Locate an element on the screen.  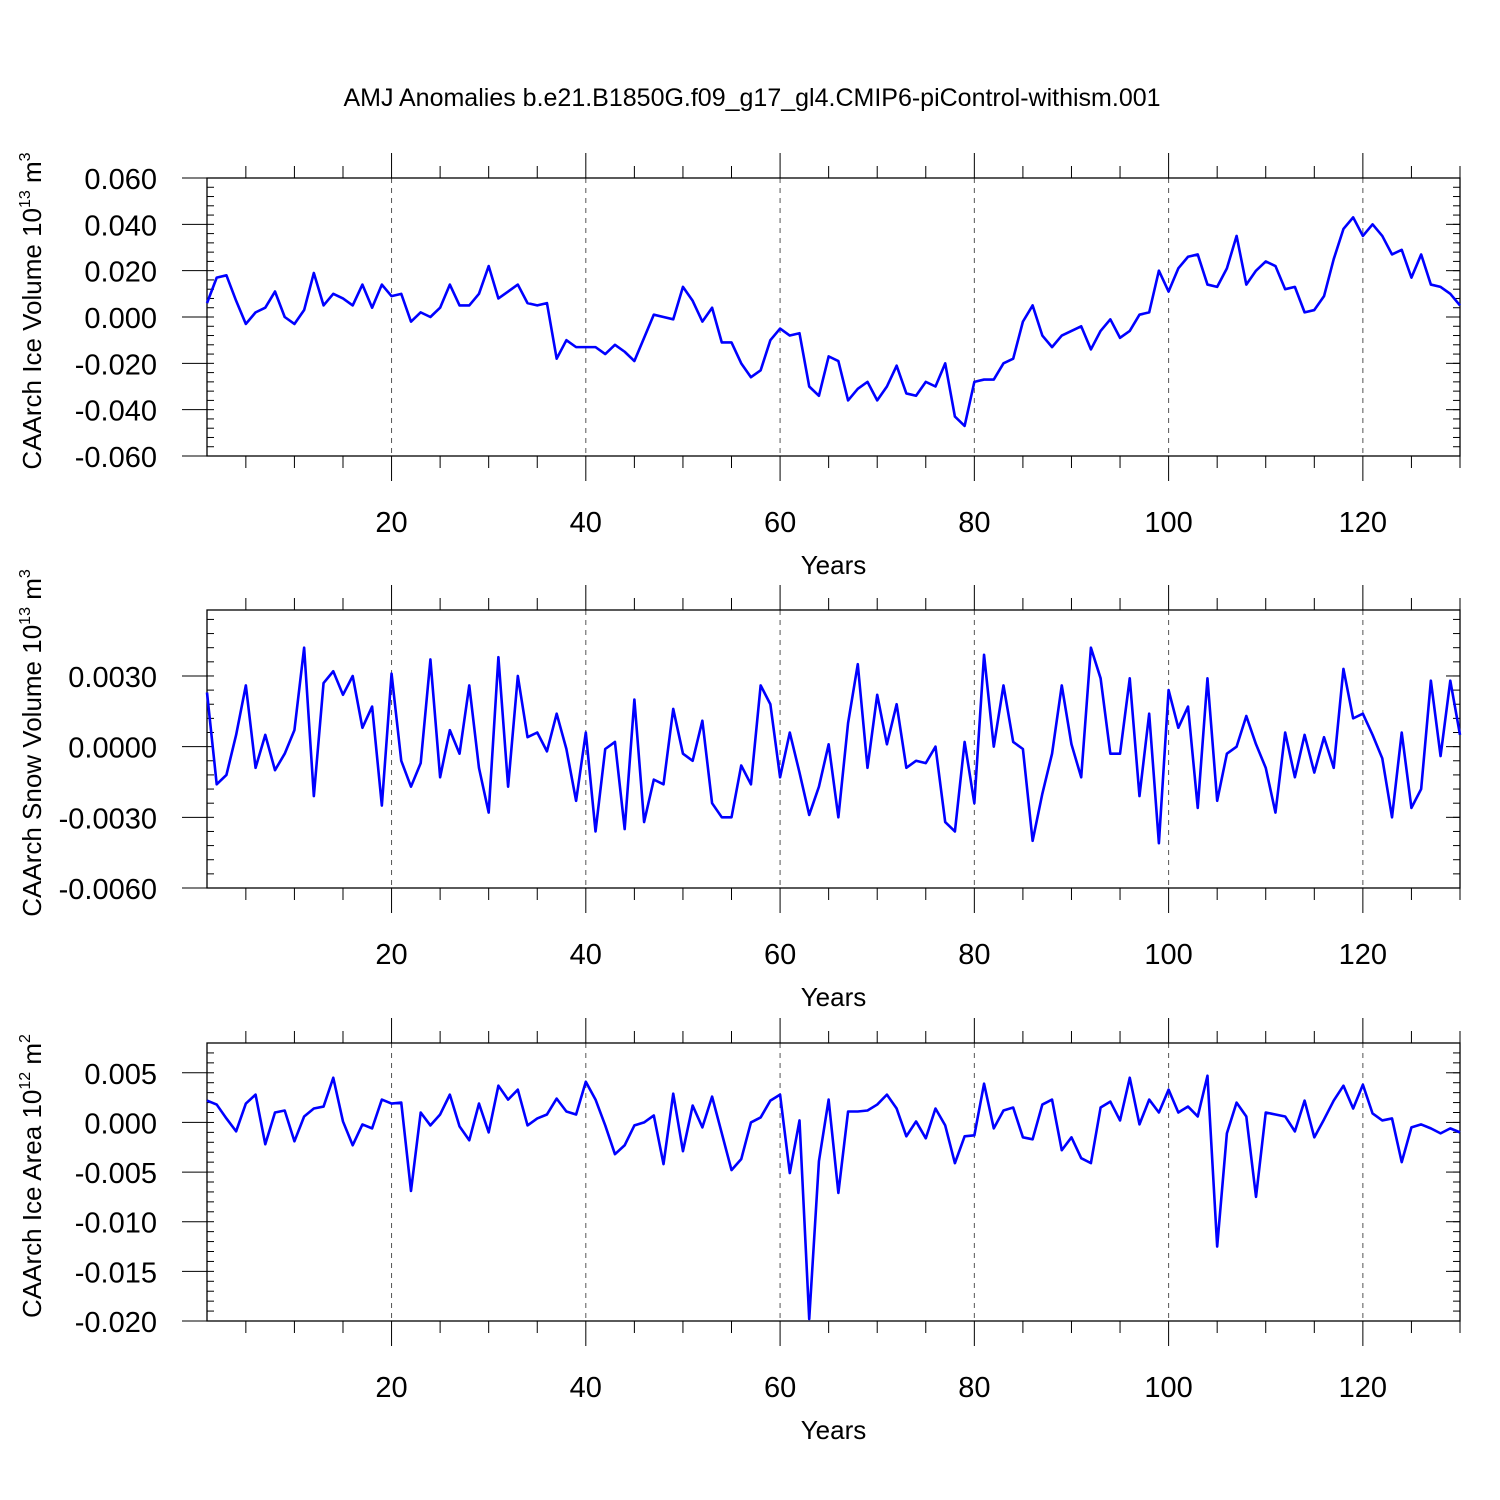
y-axis-title: CAArch Ice Volume 1013 m3 is located at coordinates (32, 310).